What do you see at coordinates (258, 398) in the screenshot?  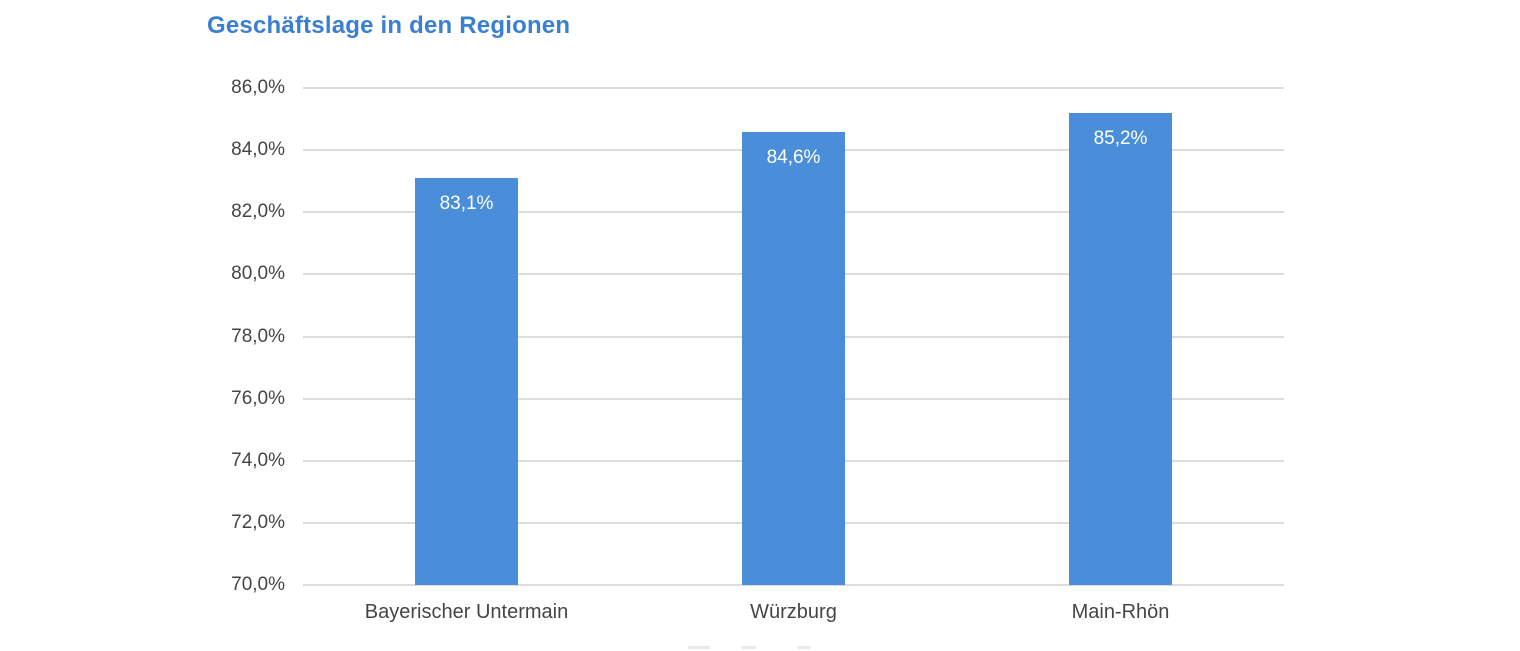 I see `y-tick-label: 76,0%` at bounding box center [258, 398].